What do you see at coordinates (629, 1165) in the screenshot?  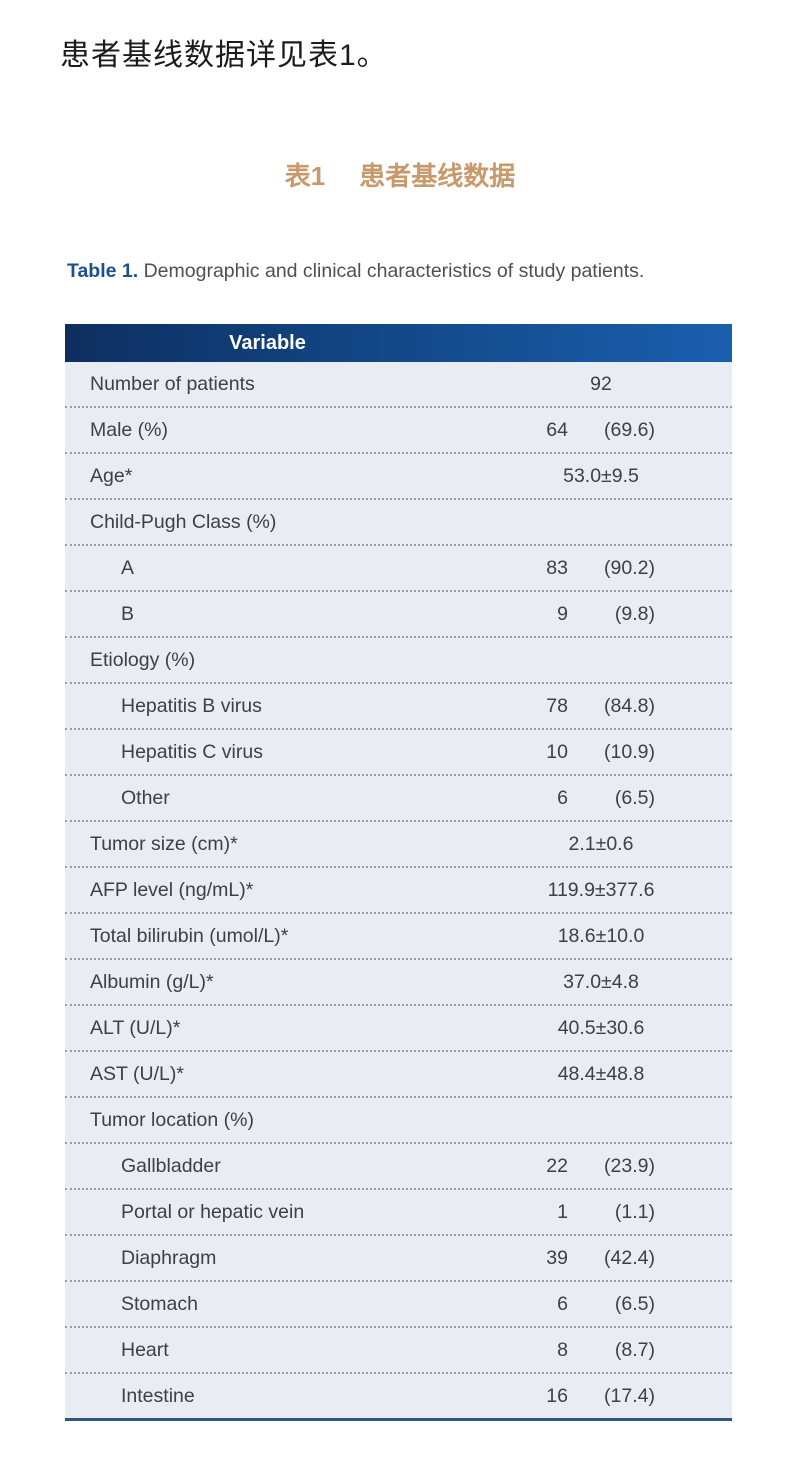 I see `row-percentage: (23.9)` at bounding box center [629, 1165].